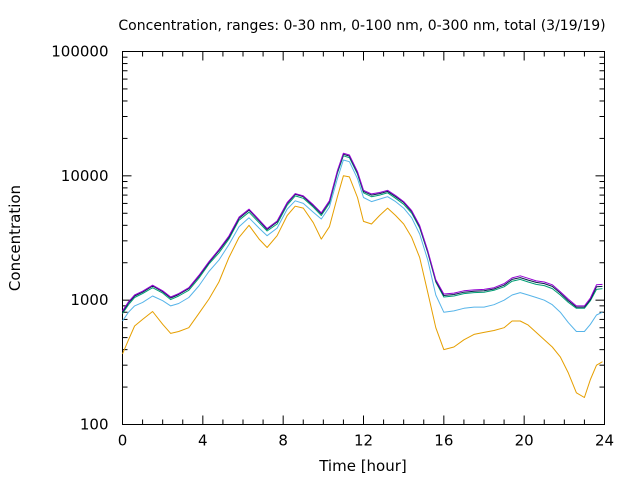 This screenshot has width=640, height=480. What do you see at coordinates (94, 425) in the screenshot?
I see `y-tick-label: 100` at bounding box center [94, 425].